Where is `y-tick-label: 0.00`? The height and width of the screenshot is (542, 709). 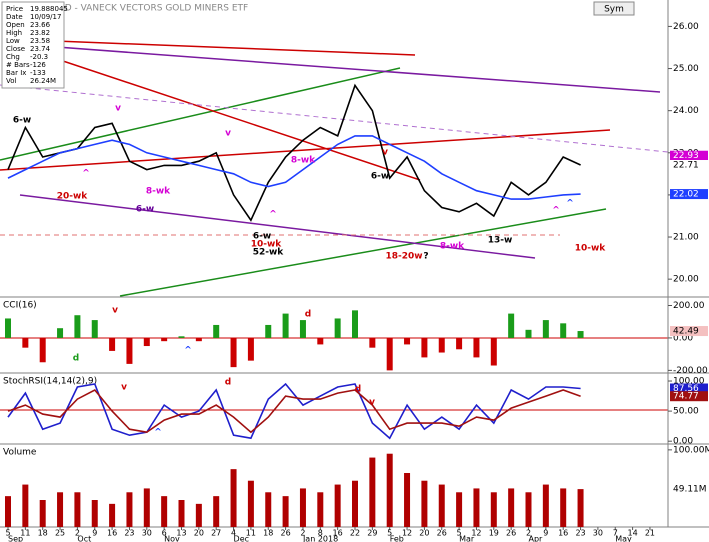
y-tick-label: 0.00 is located at coordinates (683, 442).